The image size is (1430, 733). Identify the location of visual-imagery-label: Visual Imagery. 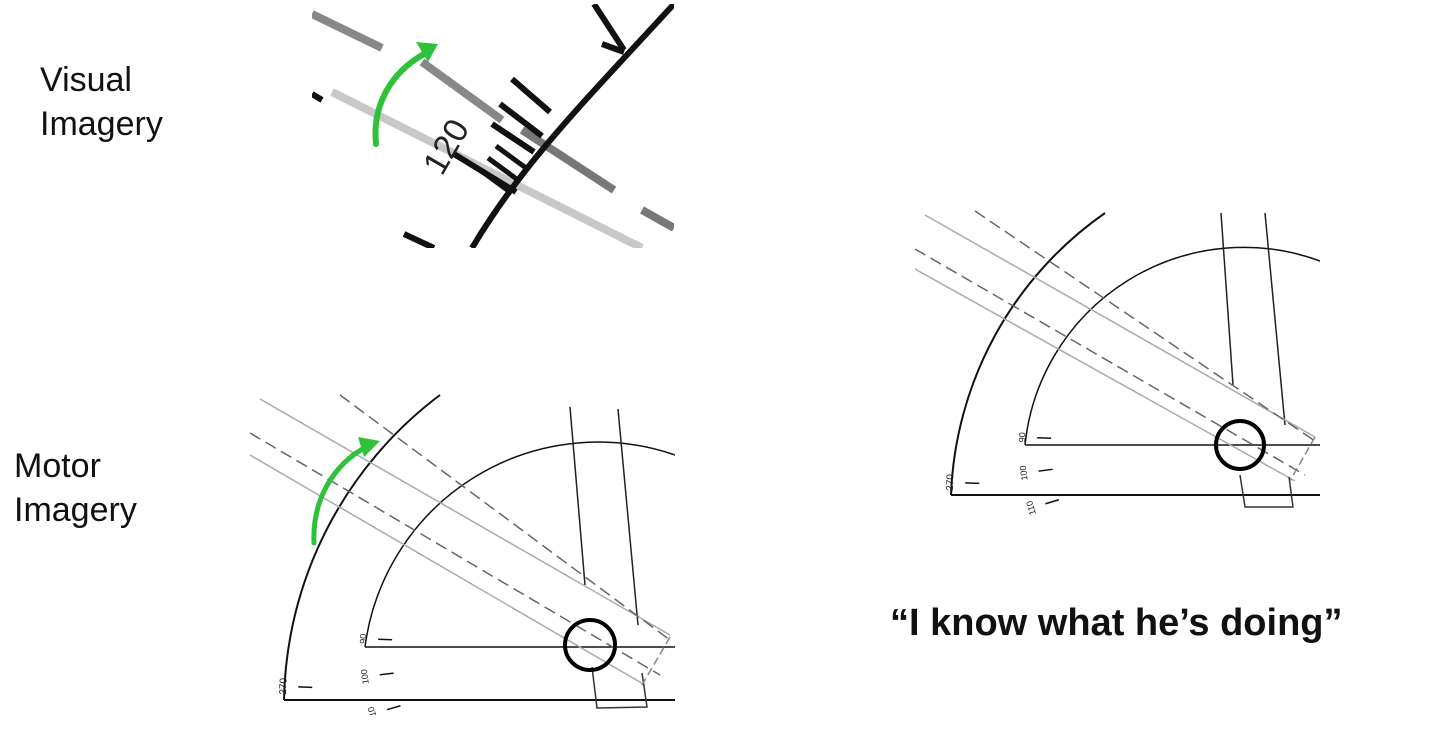
(101, 102).